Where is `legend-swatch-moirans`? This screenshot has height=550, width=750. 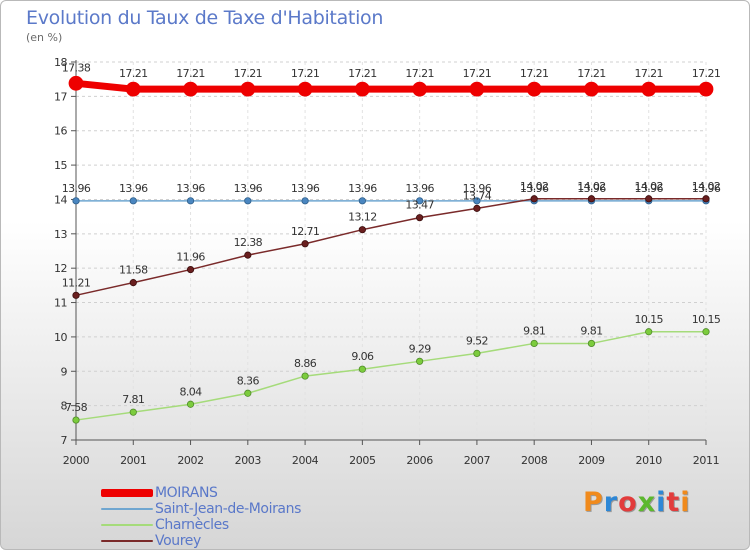 legend-swatch-moirans is located at coordinates (127, 493).